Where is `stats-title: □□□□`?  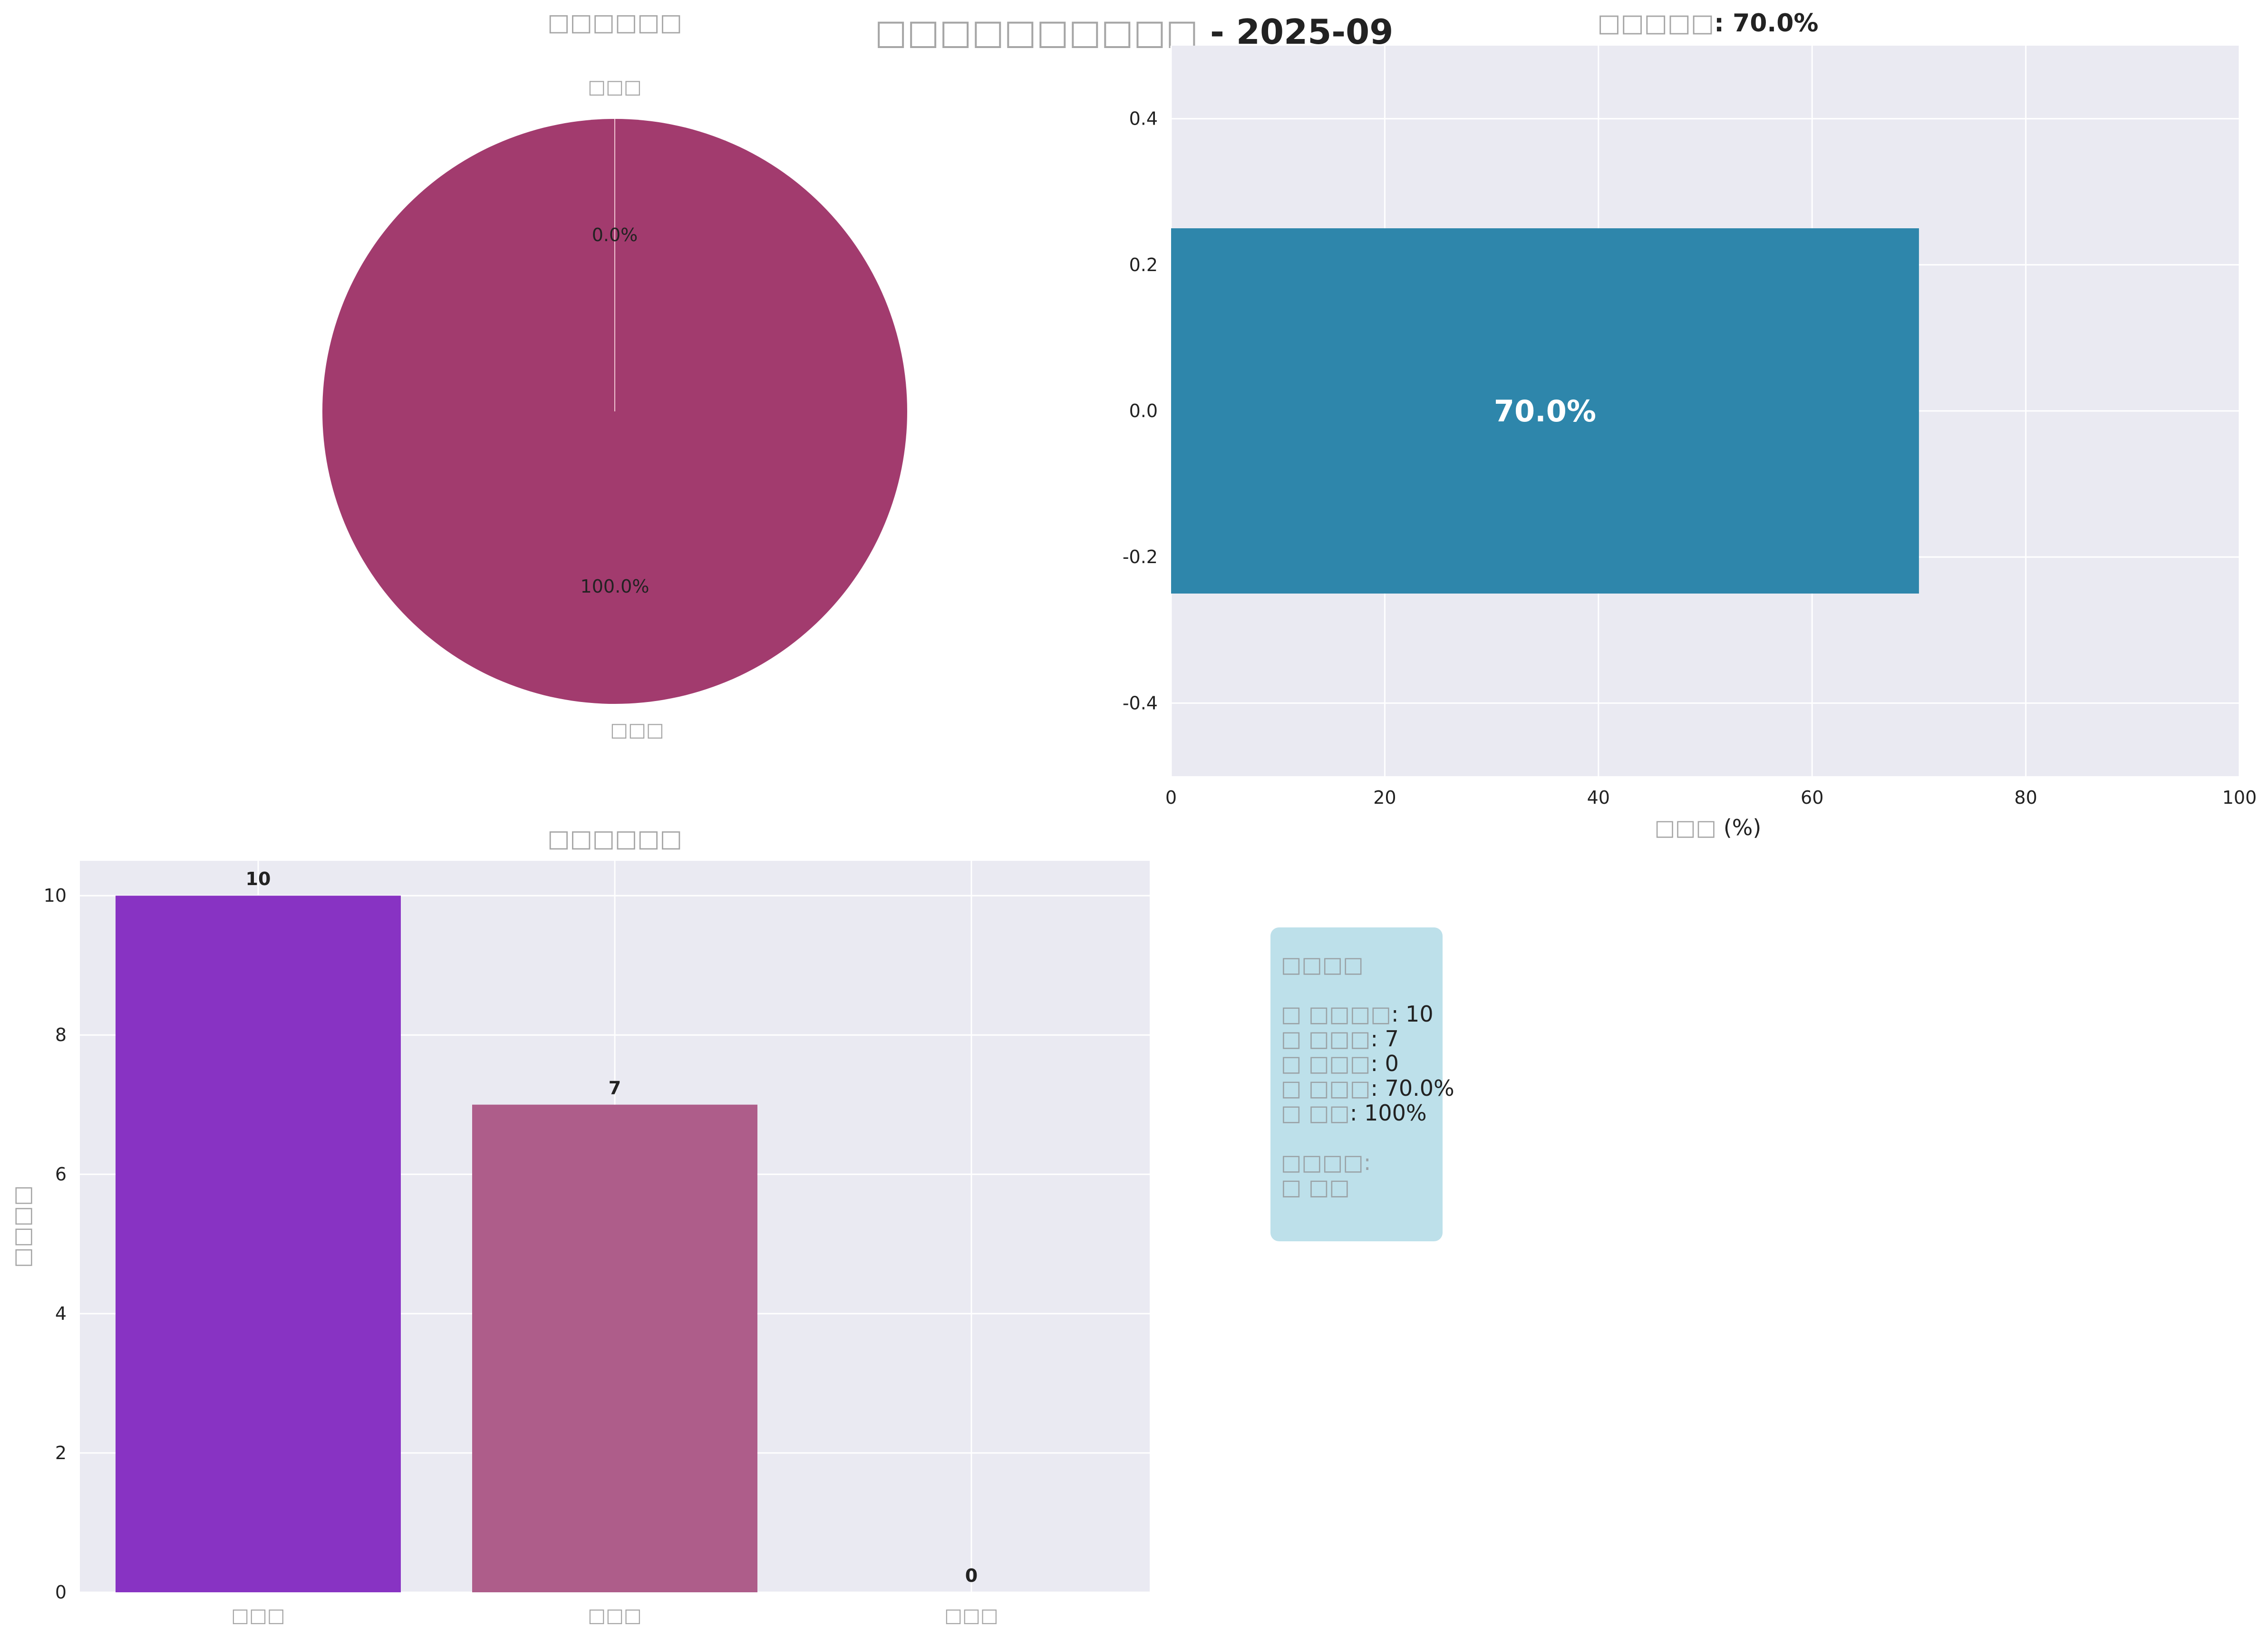
stats-title: □□□□ is located at coordinates (1323, 964).